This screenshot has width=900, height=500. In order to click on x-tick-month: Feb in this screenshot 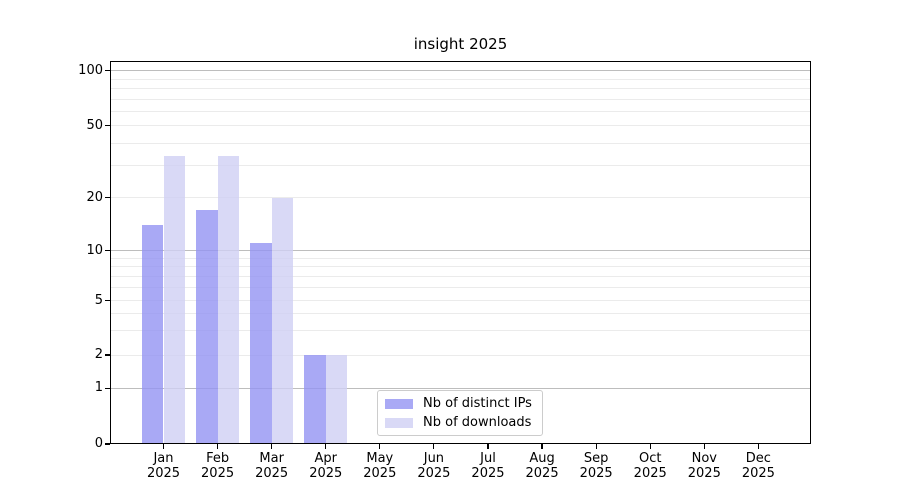, I will do `click(218, 458)`.